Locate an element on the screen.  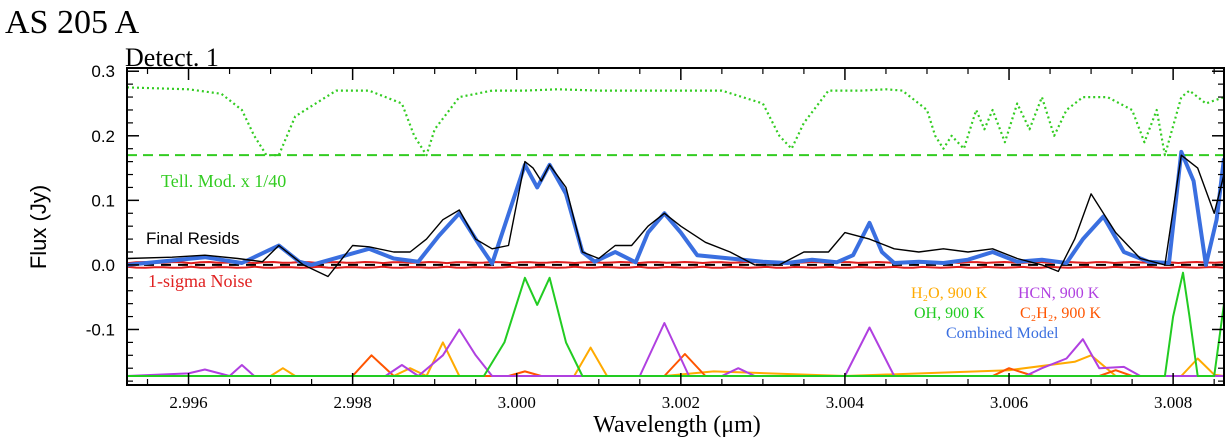
series-hcn-900-k is located at coordinates (675, 349).